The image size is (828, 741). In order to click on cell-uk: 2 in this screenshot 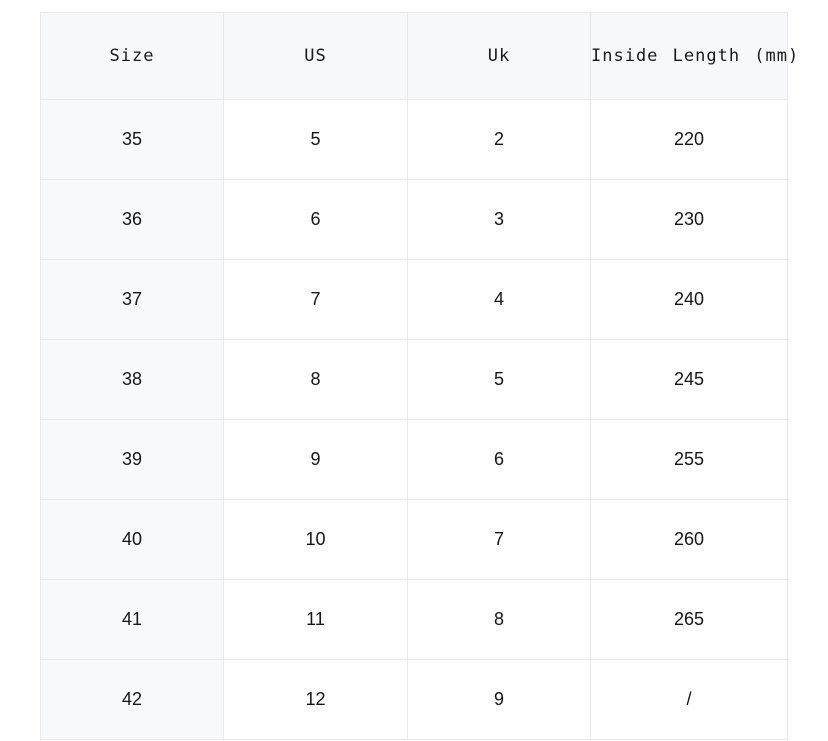, I will do `click(499, 139)`.